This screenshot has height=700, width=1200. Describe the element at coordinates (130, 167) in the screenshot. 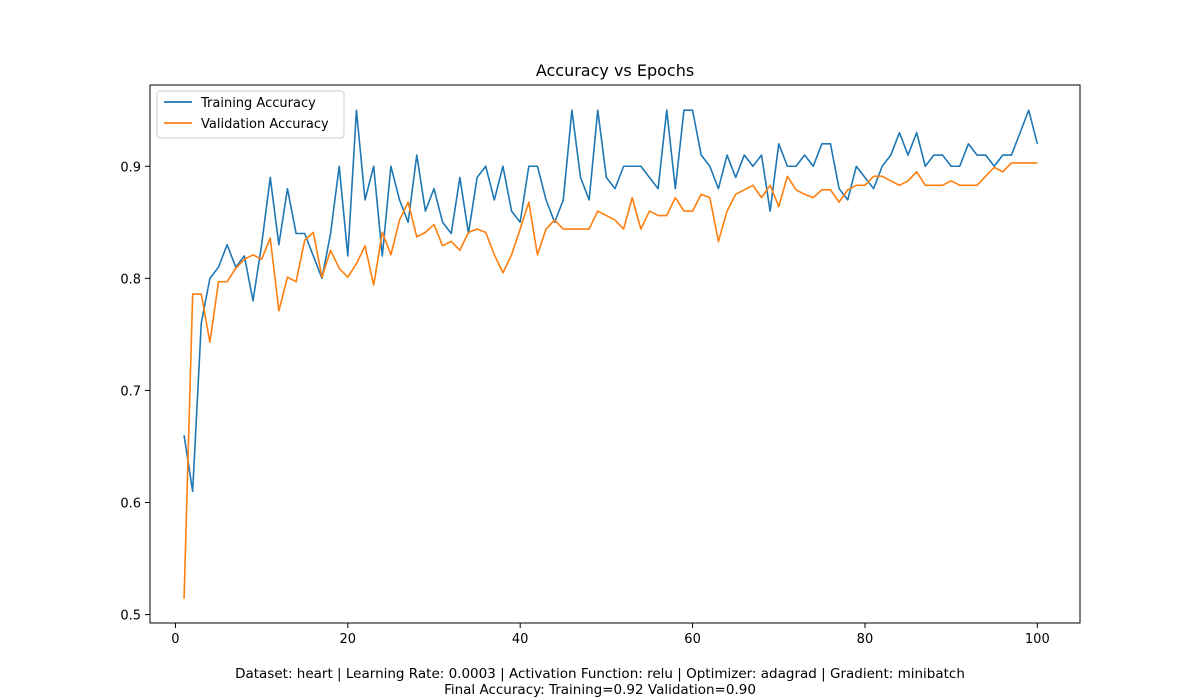

I see `y-tick-label: 0.9` at that location.